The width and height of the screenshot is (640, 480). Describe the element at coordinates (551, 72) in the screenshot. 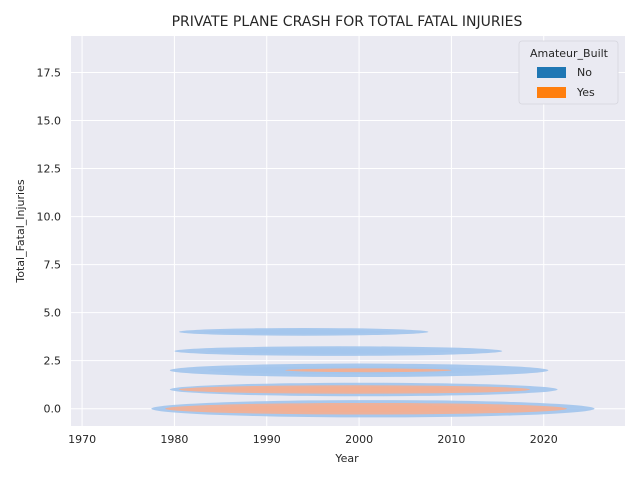

I see `legend-swatch-no` at that location.